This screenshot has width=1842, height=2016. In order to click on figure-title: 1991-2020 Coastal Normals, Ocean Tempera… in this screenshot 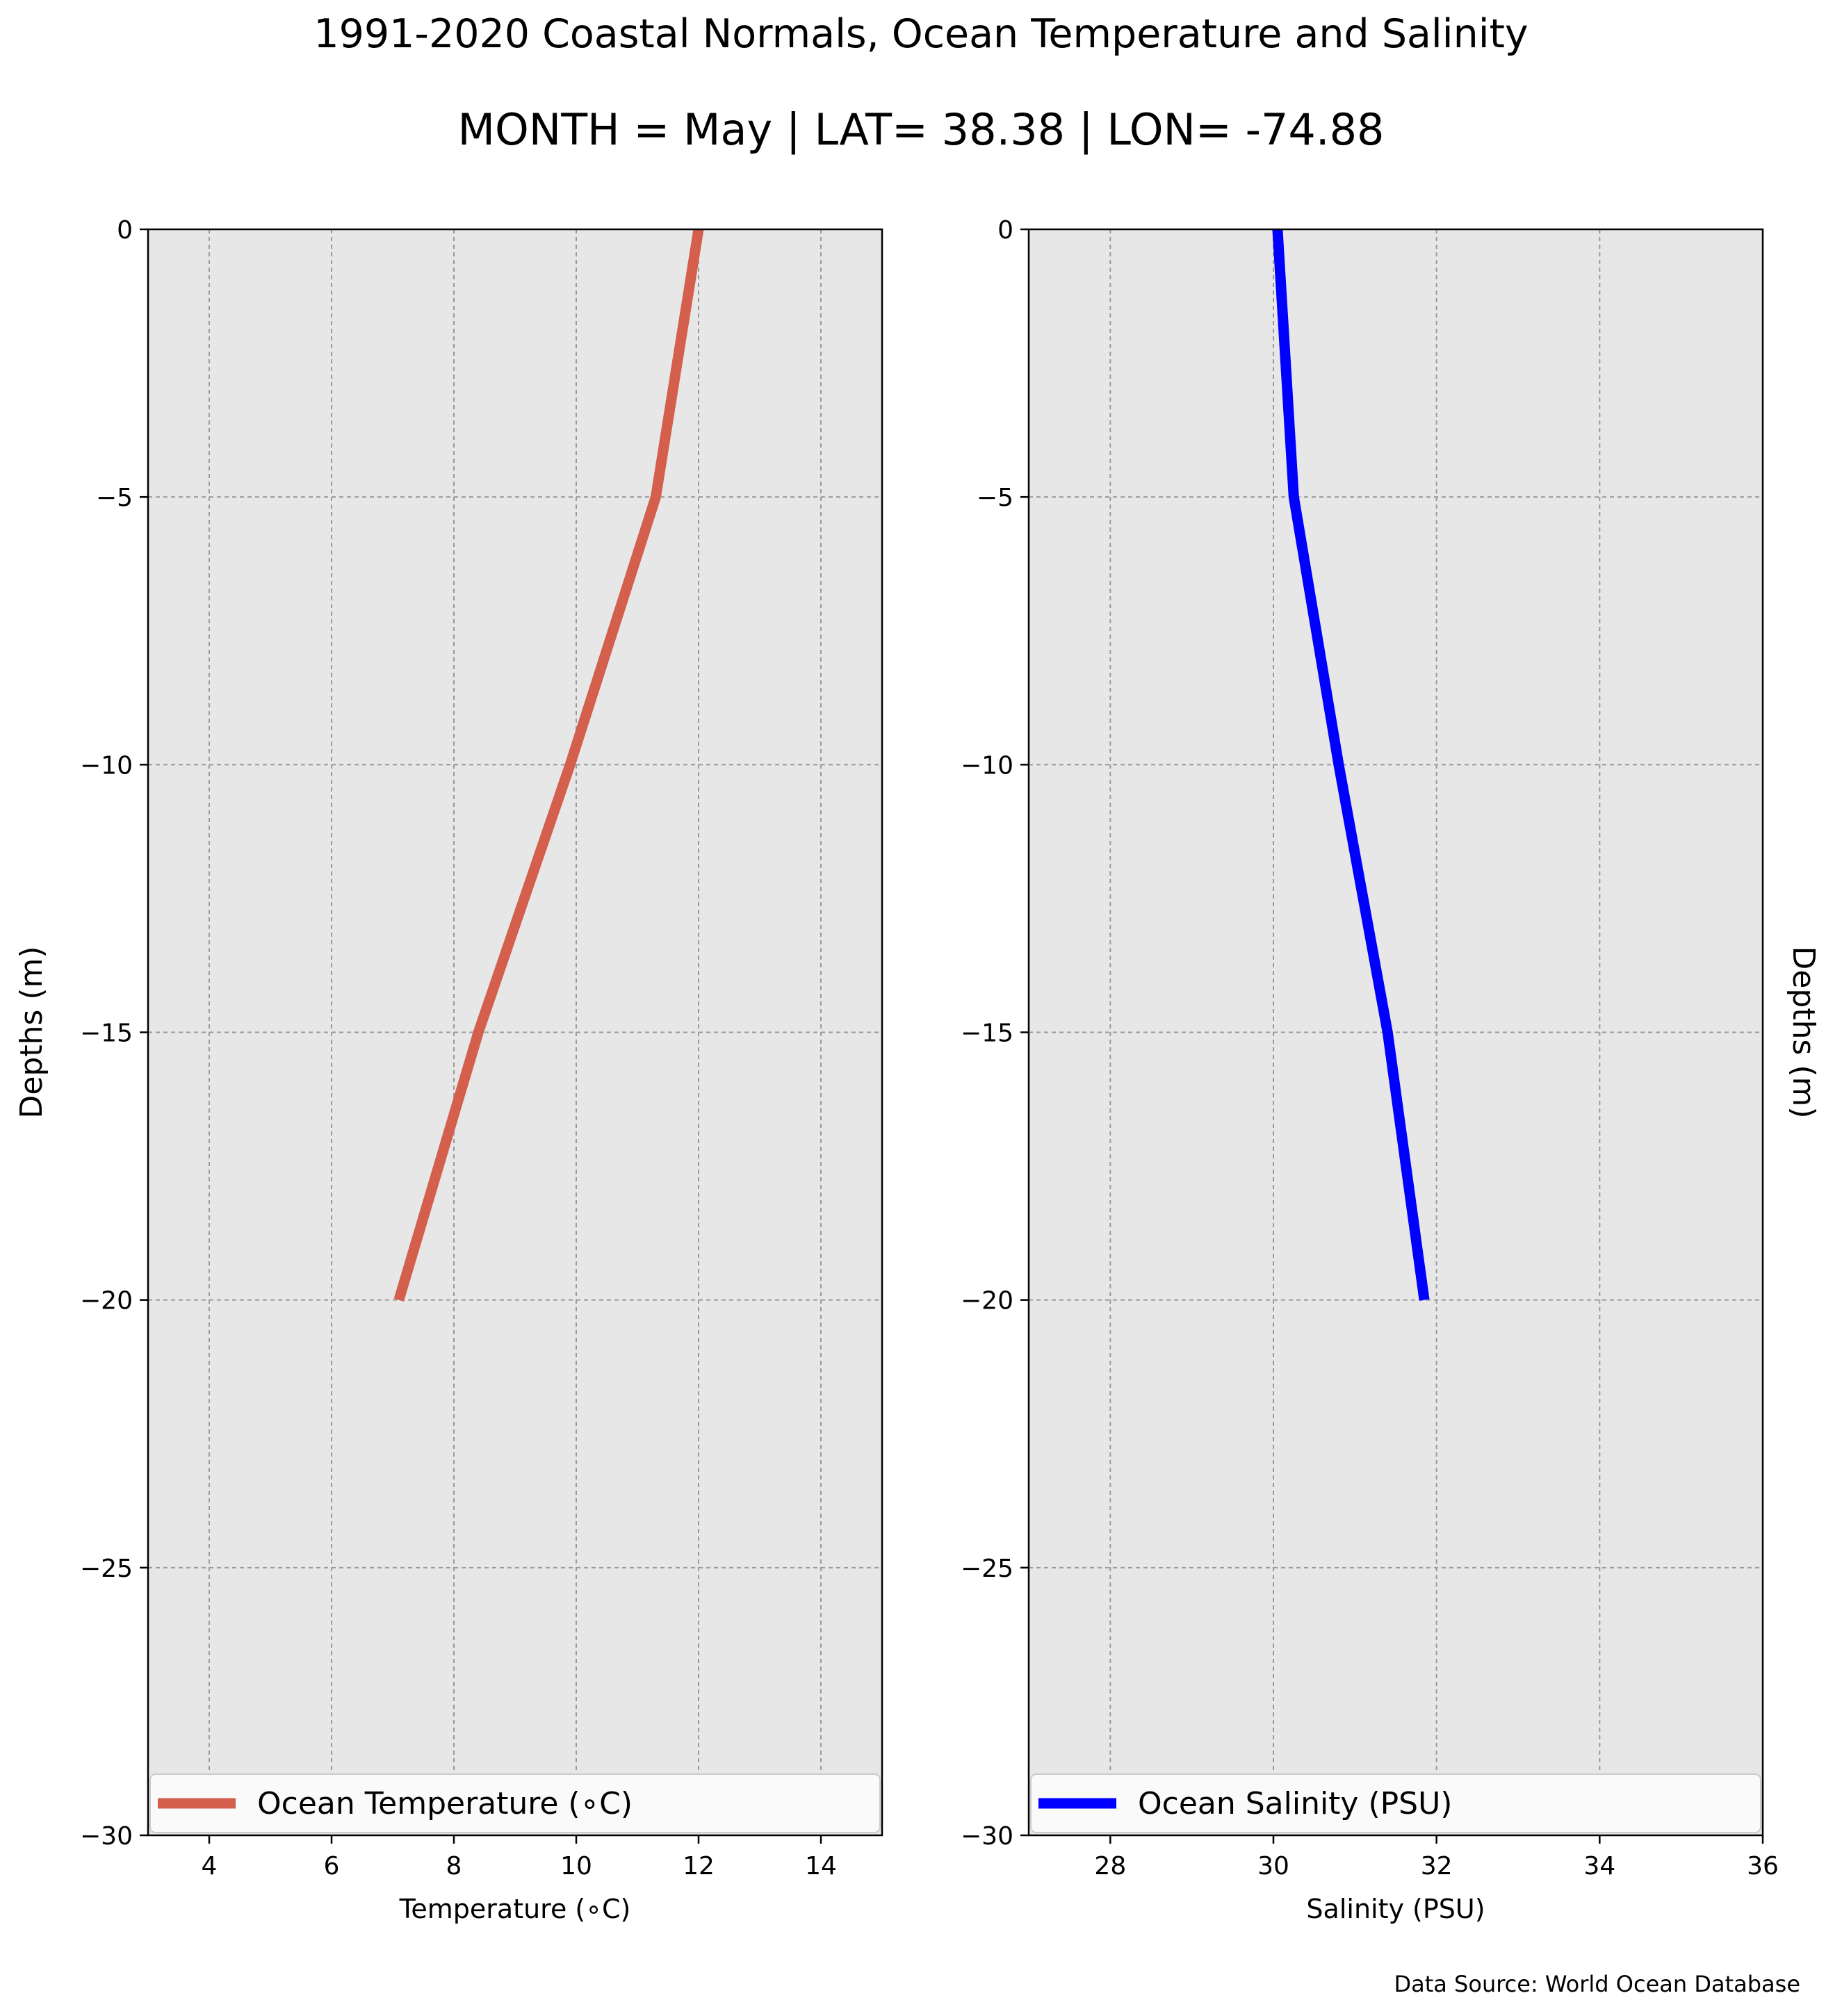, I will do `click(921, 34)`.